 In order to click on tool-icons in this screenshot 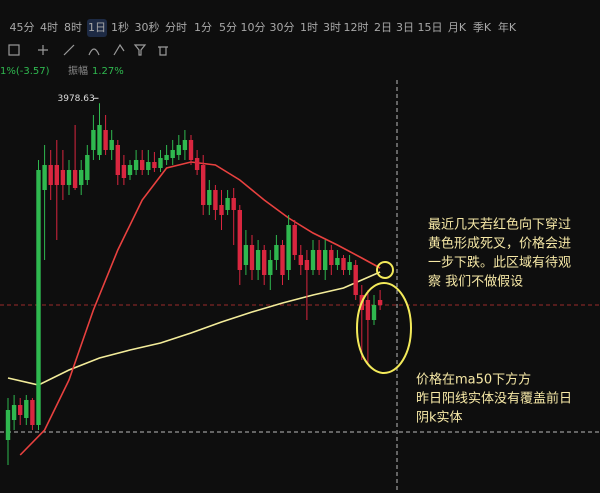, I will do `click(88, 49)`.